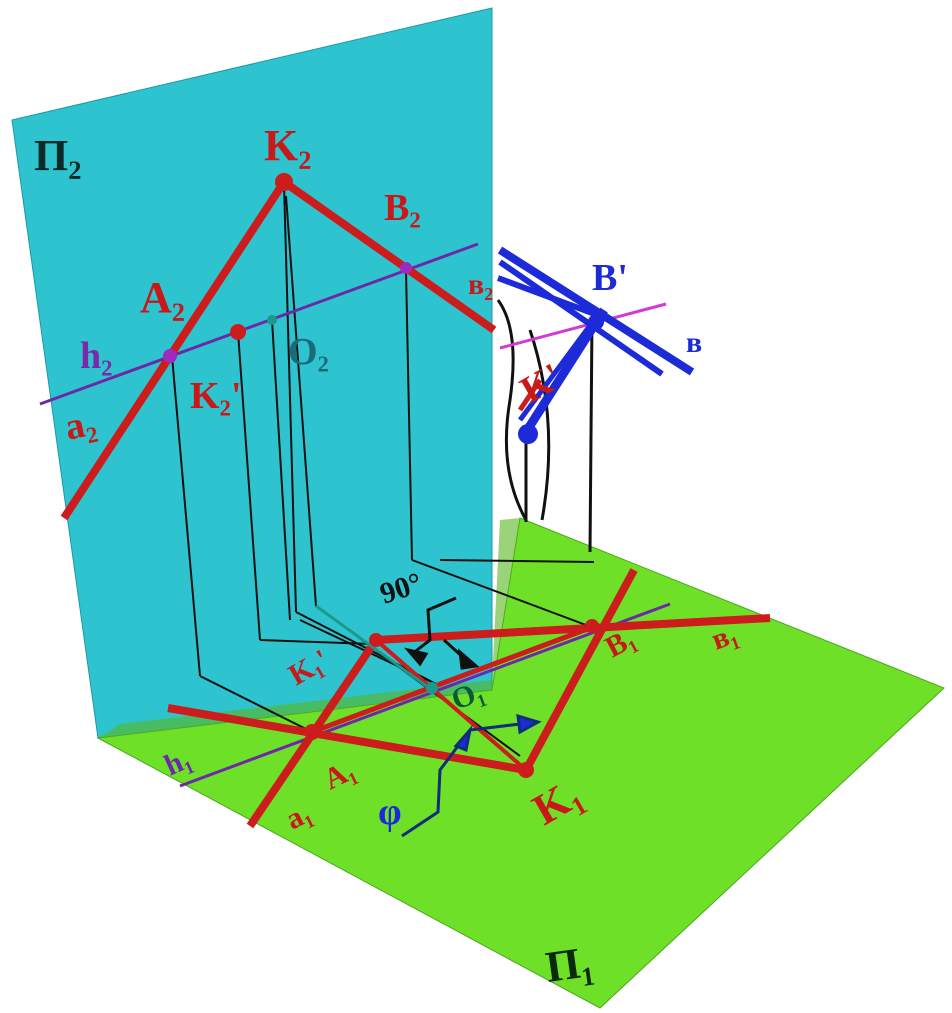  What do you see at coordinates (170, 356) in the screenshot?
I see `point-a2` at bounding box center [170, 356].